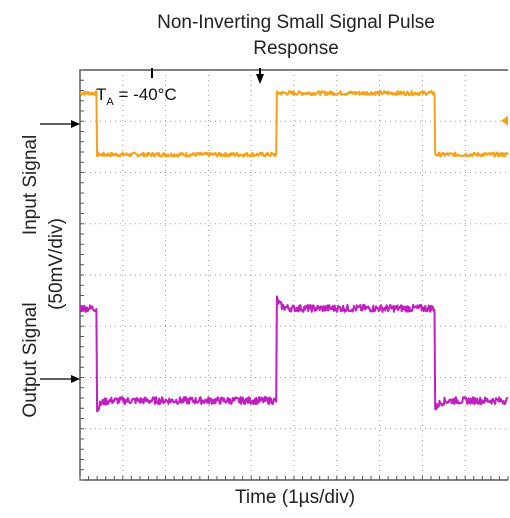 The width and height of the screenshot is (510, 518). Describe the element at coordinates (296, 22) in the screenshot. I see `chart-title-line-1: Non-Inverting Small Signal Pulse` at that location.